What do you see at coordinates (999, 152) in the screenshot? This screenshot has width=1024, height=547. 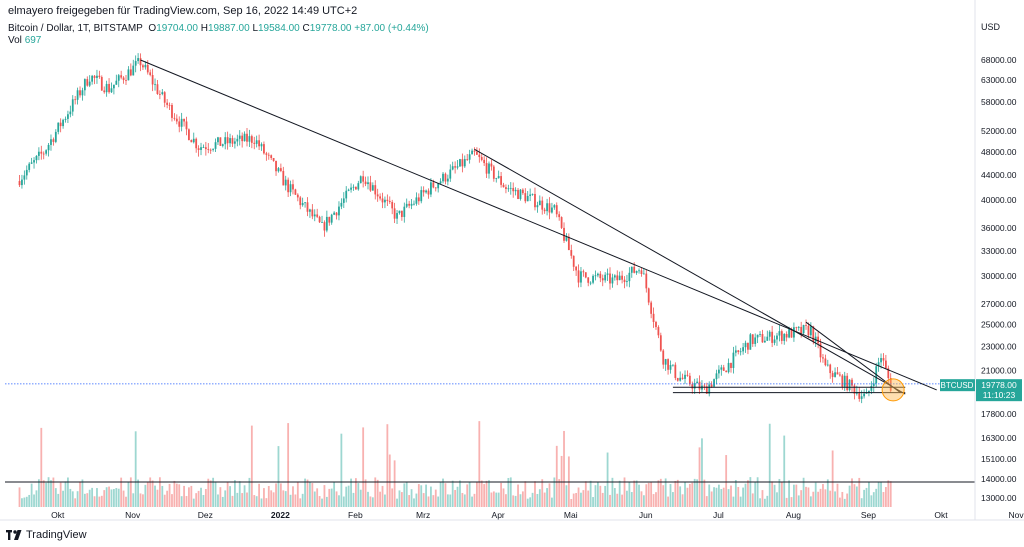 I see `price-tick-label: 48000.00` at bounding box center [999, 152].